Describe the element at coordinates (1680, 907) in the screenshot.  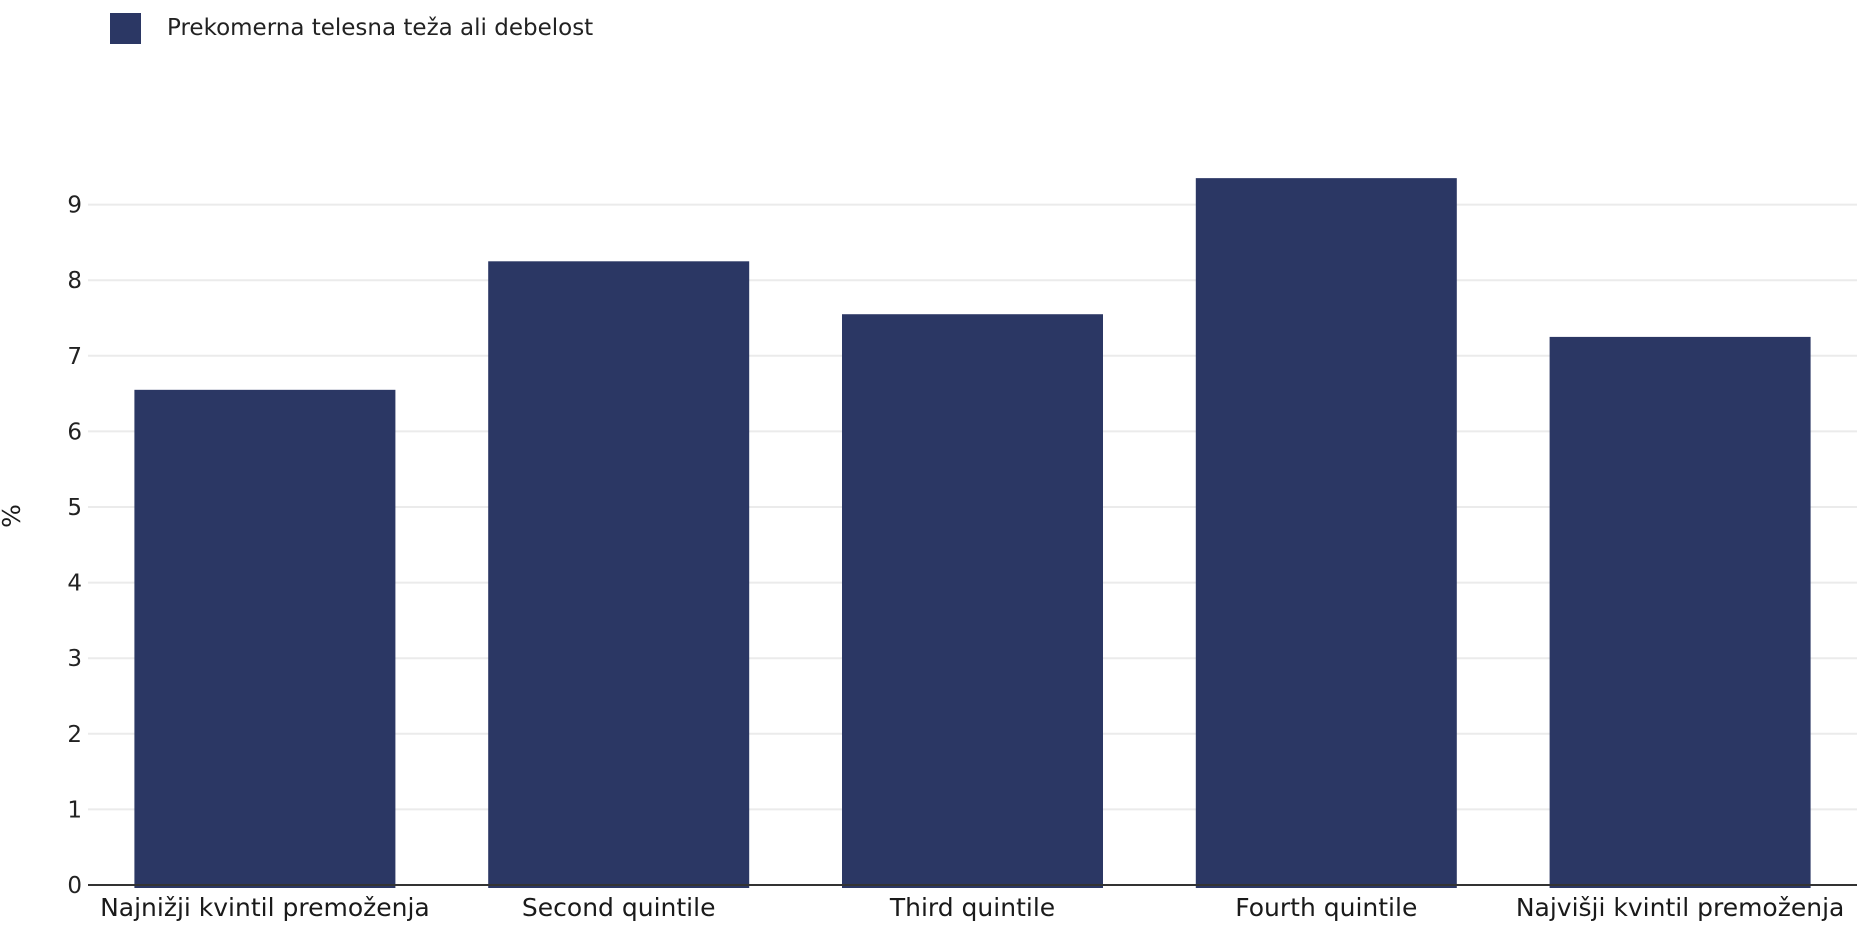
I see `x-category-label: Najvišji kvintil premoženja` at that location.